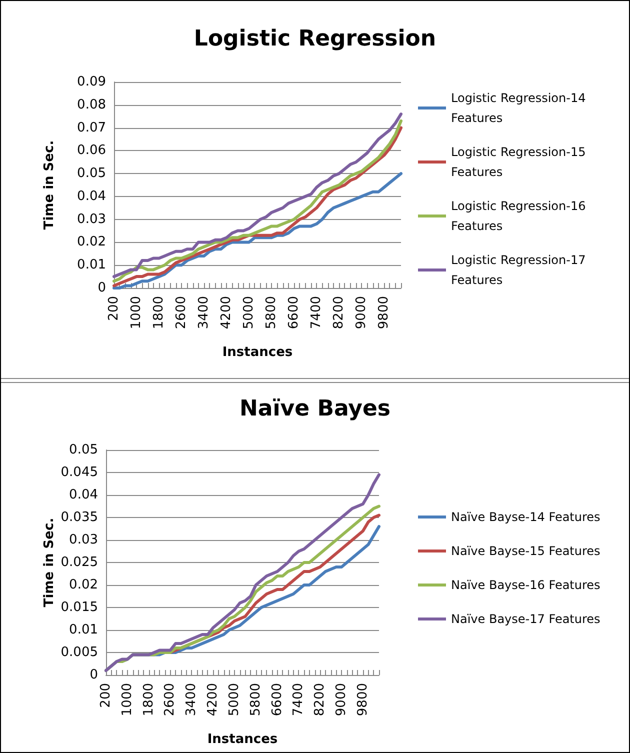 The image size is (630, 753). I want to click on line-series, so click(242, 572).